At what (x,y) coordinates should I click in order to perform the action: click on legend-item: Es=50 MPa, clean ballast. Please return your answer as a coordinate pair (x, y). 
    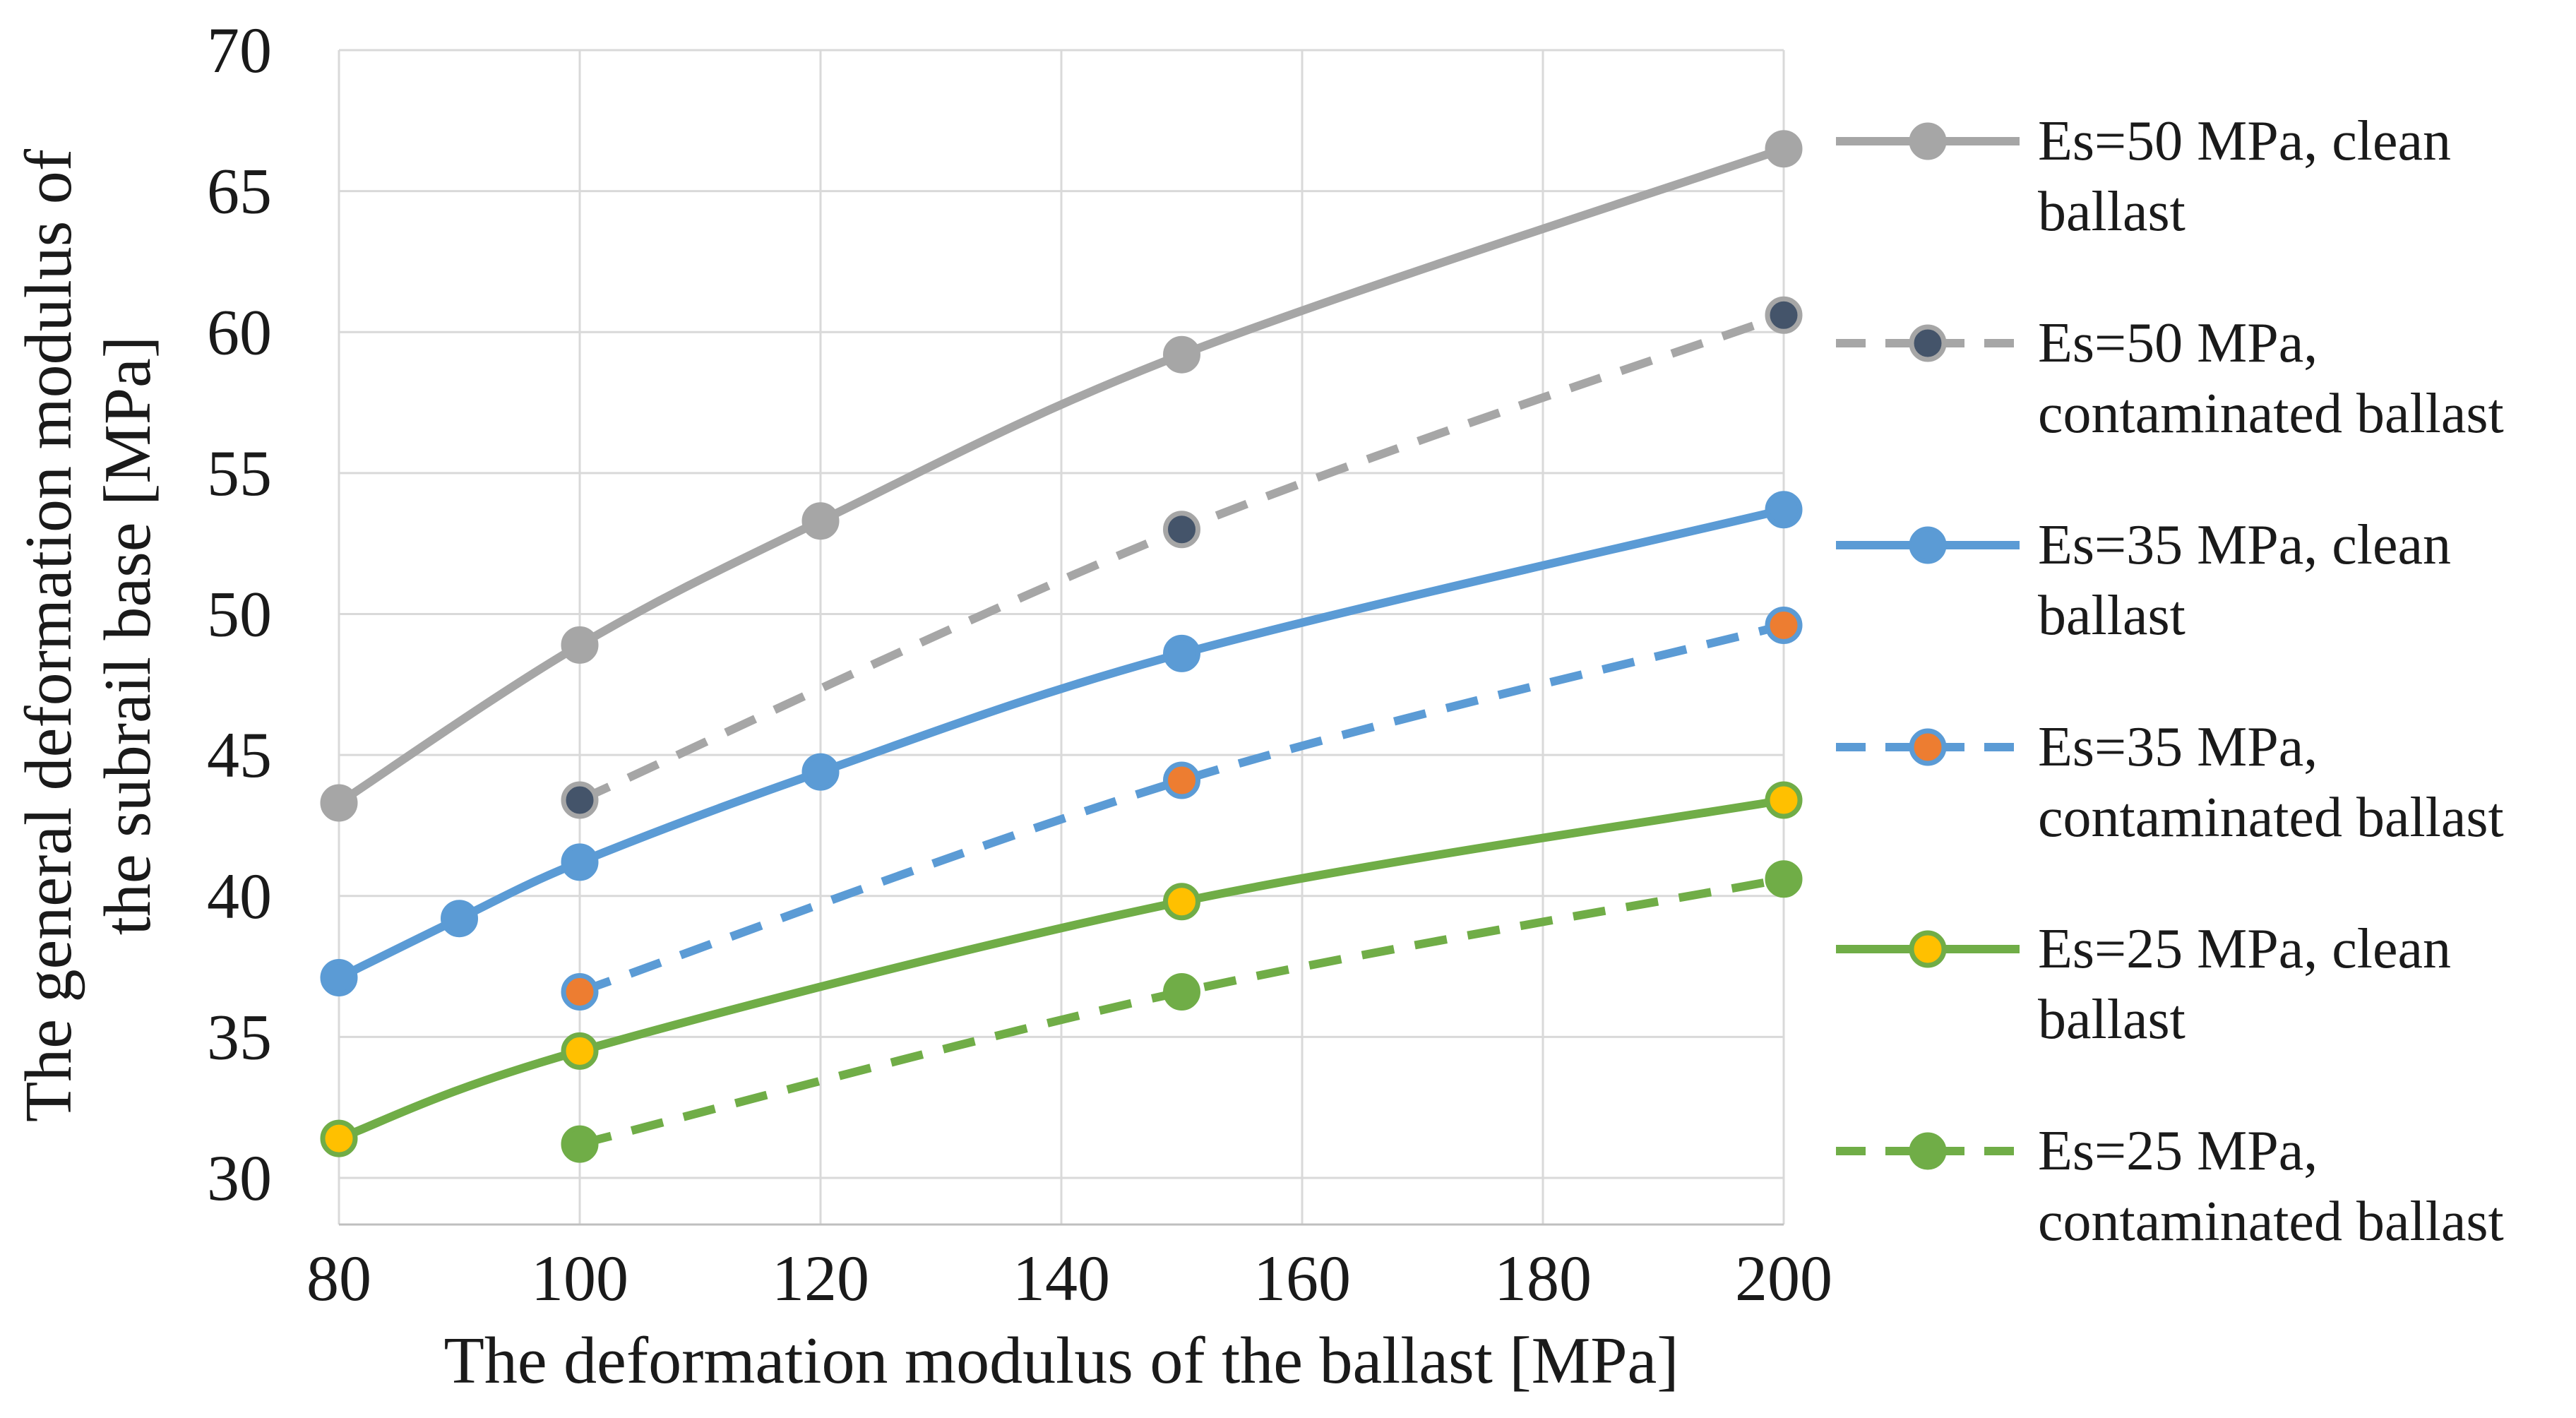
    Looking at the image, I should click on (2203, 176).